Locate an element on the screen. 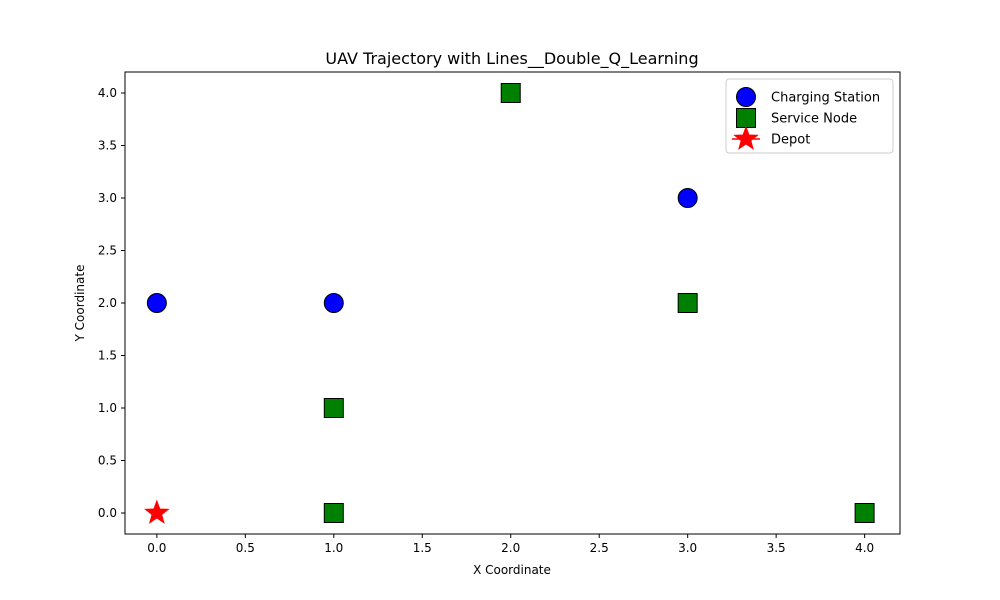 The height and width of the screenshot is (600, 1000). y-tick-label: 2.0 is located at coordinates (107, 303).